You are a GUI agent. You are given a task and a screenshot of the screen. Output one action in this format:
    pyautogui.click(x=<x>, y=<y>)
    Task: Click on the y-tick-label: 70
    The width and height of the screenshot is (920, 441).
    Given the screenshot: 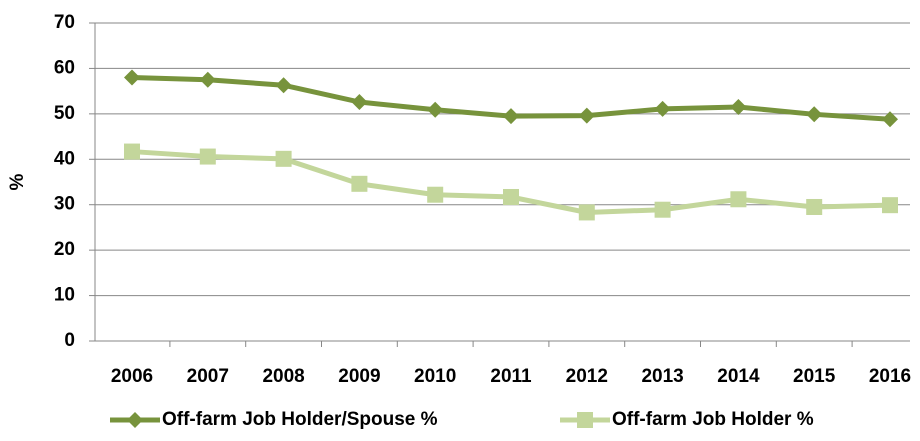 What is the action you would take?
    pyautogui.click(x=64, y=22)
    